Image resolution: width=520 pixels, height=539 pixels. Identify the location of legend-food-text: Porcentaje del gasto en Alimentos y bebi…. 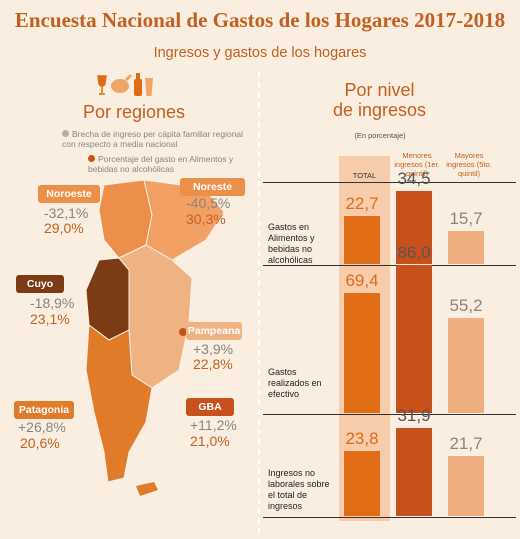
(161, 164).